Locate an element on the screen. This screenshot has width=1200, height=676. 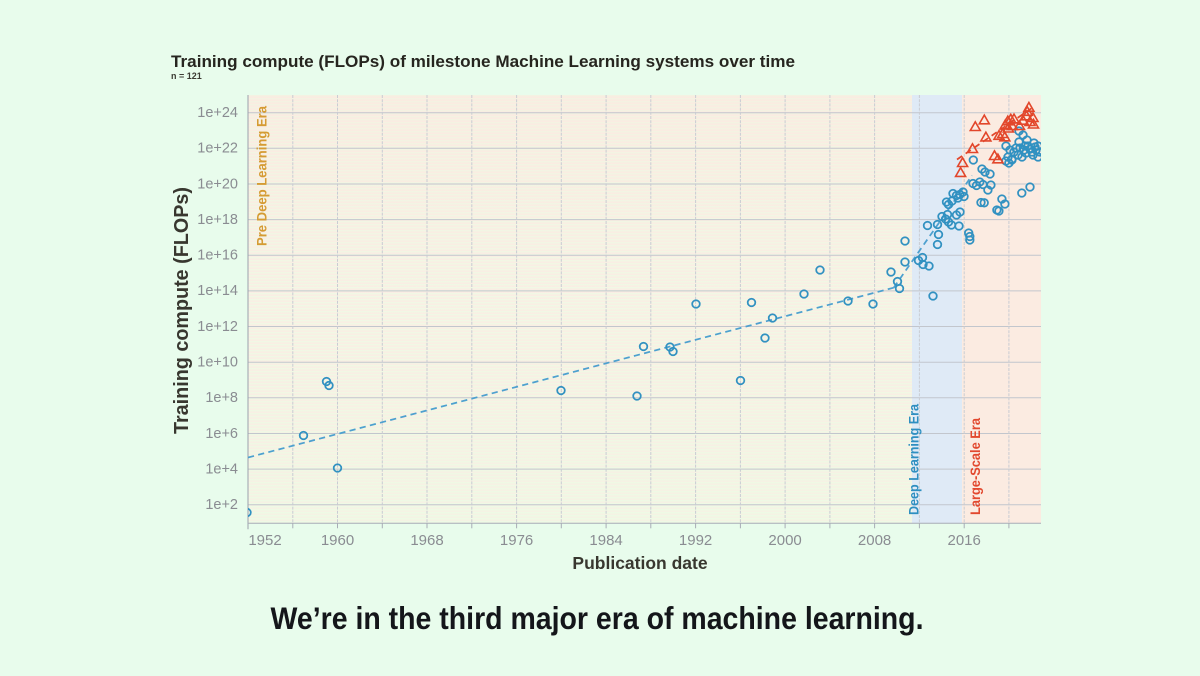
svg-text: 1e+4 is located at coordinates (221, 469).